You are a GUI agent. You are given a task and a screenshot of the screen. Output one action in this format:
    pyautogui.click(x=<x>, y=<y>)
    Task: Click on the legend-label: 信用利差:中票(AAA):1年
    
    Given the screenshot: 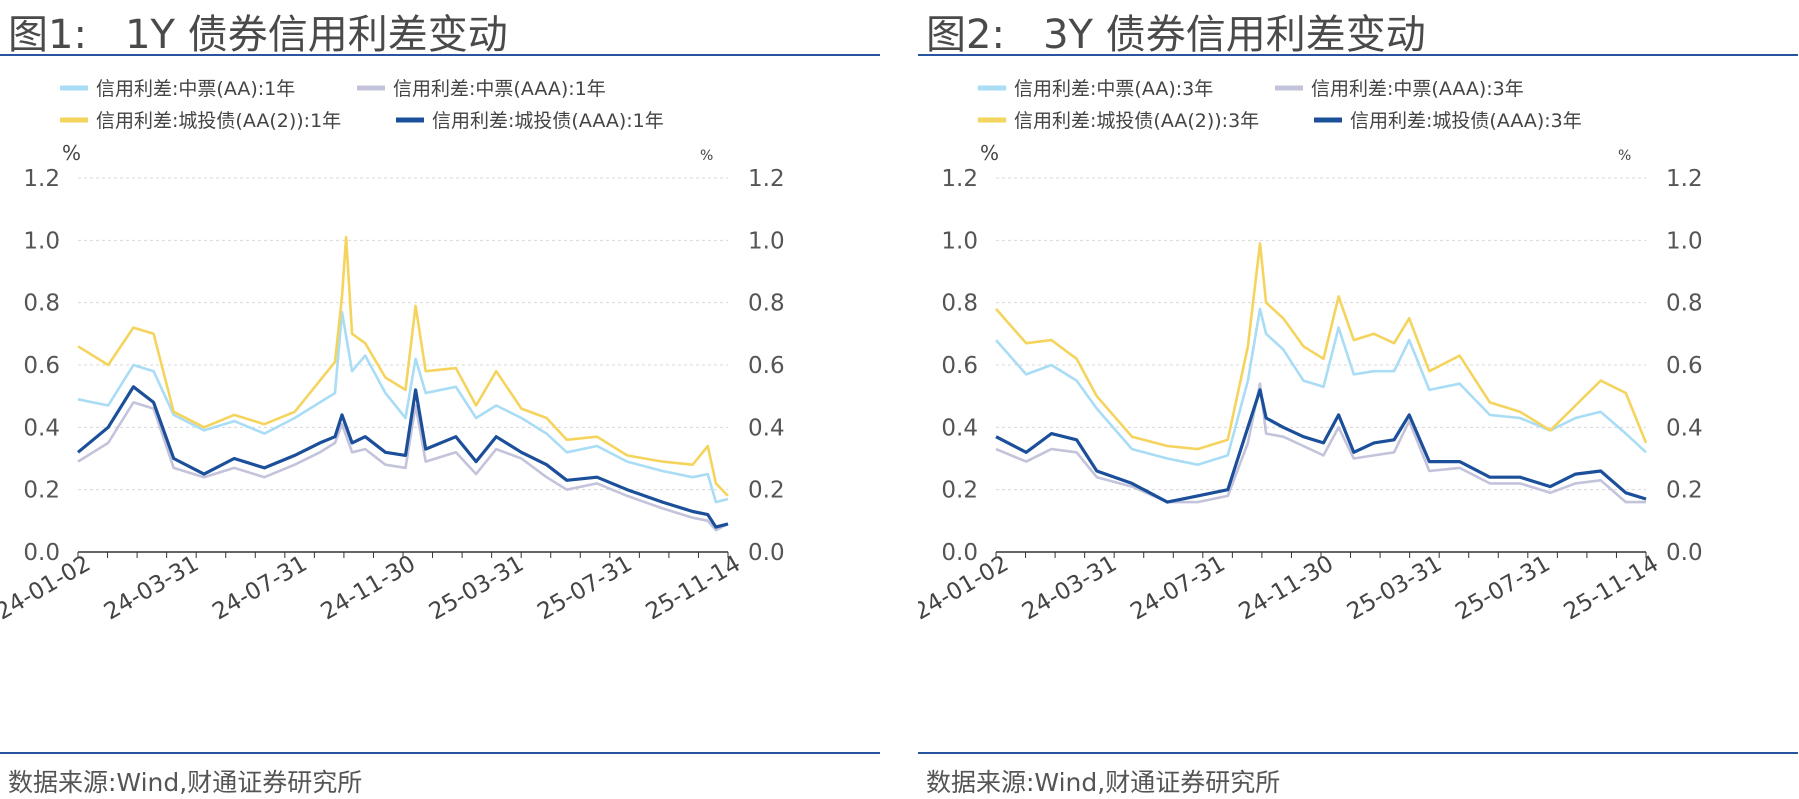 What is the action you would take?
    pyautogui.click(x=499, y=89)
    